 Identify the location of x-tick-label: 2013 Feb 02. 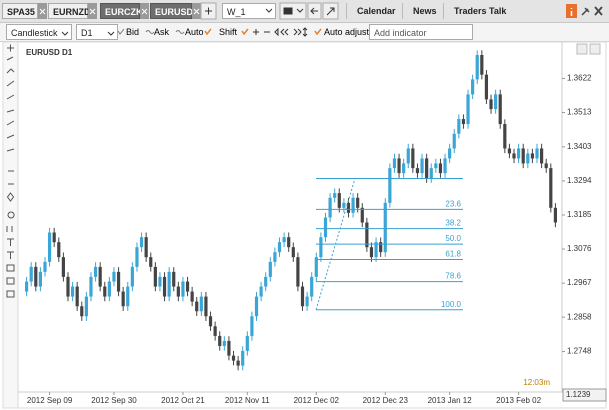
(518, 400).